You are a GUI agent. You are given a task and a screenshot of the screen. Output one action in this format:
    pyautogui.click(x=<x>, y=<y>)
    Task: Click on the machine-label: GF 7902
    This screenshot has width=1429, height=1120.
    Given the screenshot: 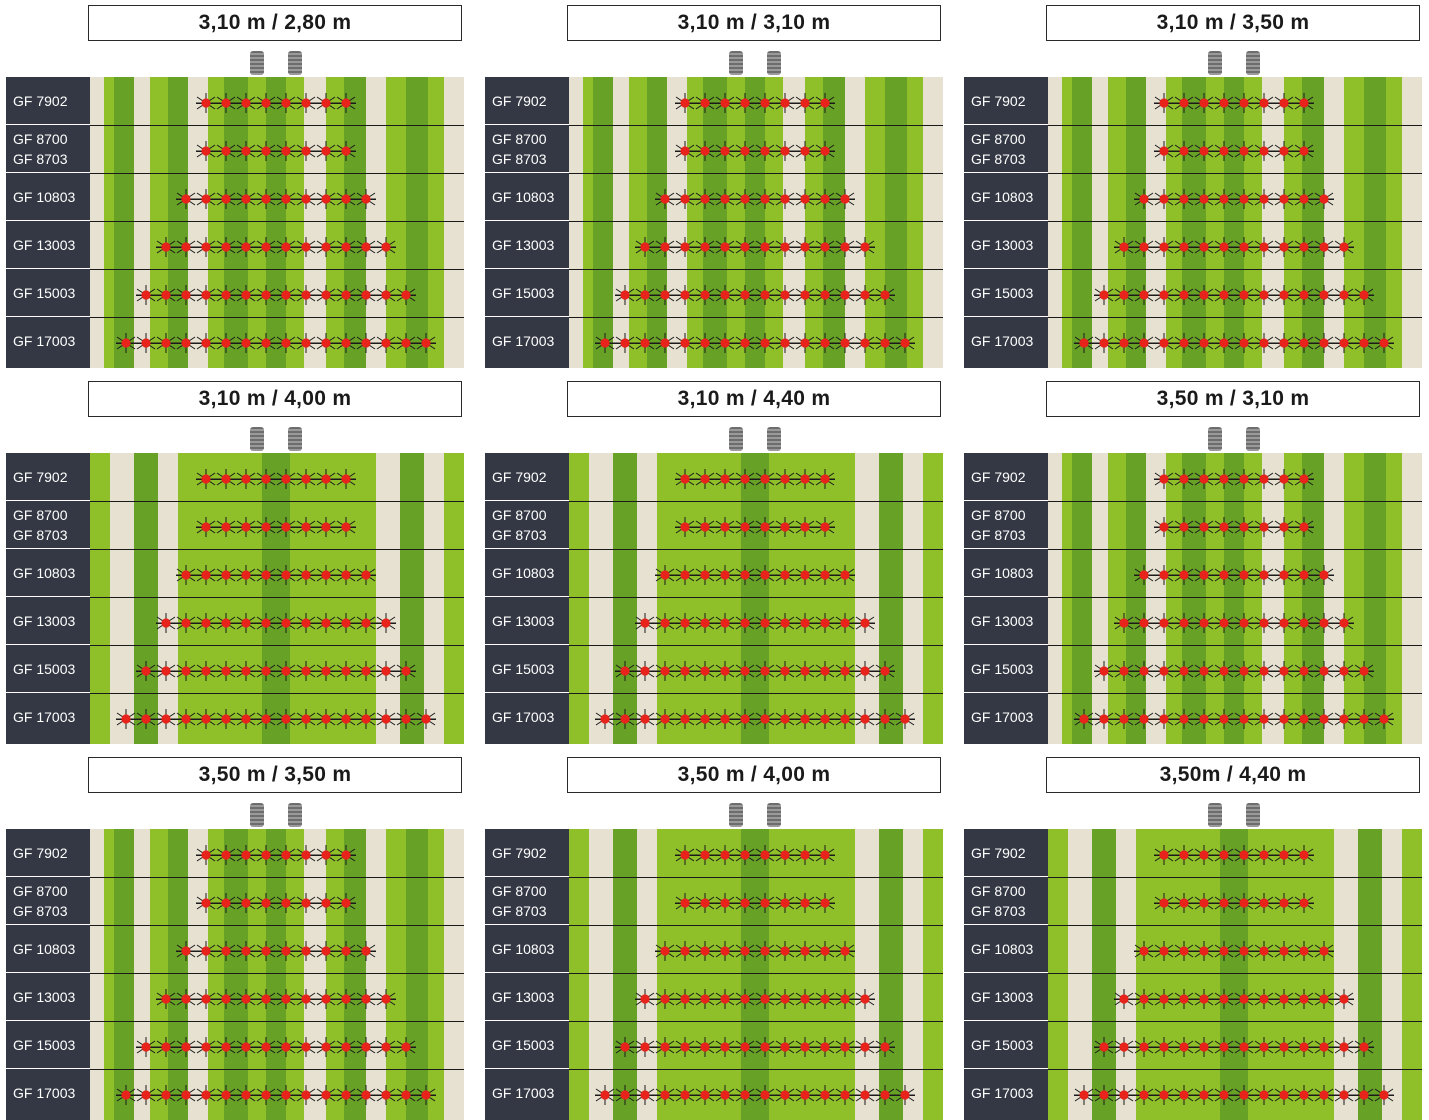 What is the action you would take?
    pyautogui.click(x=1006, y=101)
    